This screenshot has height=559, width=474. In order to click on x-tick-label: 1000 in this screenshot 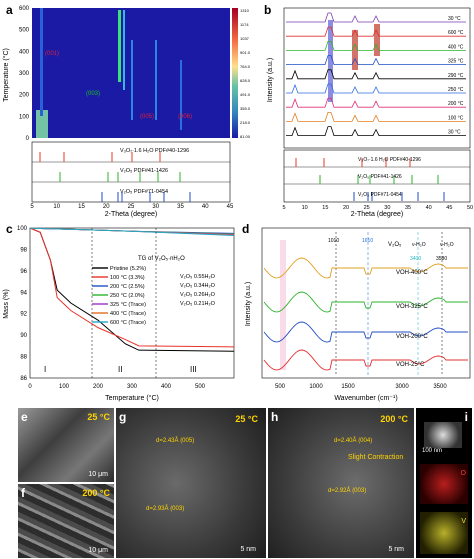, I will do `click(316, 387)`.